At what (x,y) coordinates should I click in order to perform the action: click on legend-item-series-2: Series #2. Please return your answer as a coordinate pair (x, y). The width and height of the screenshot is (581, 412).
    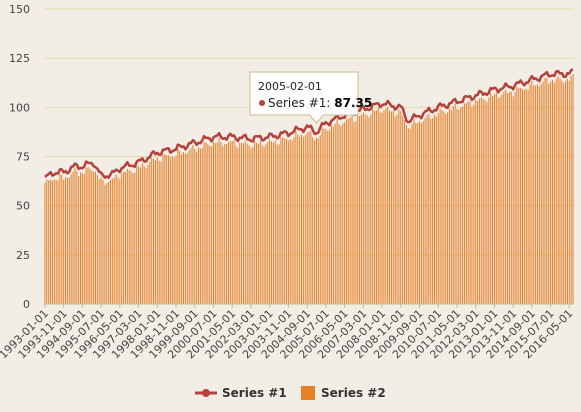
    Looking at the image, I should click on (343, 393).